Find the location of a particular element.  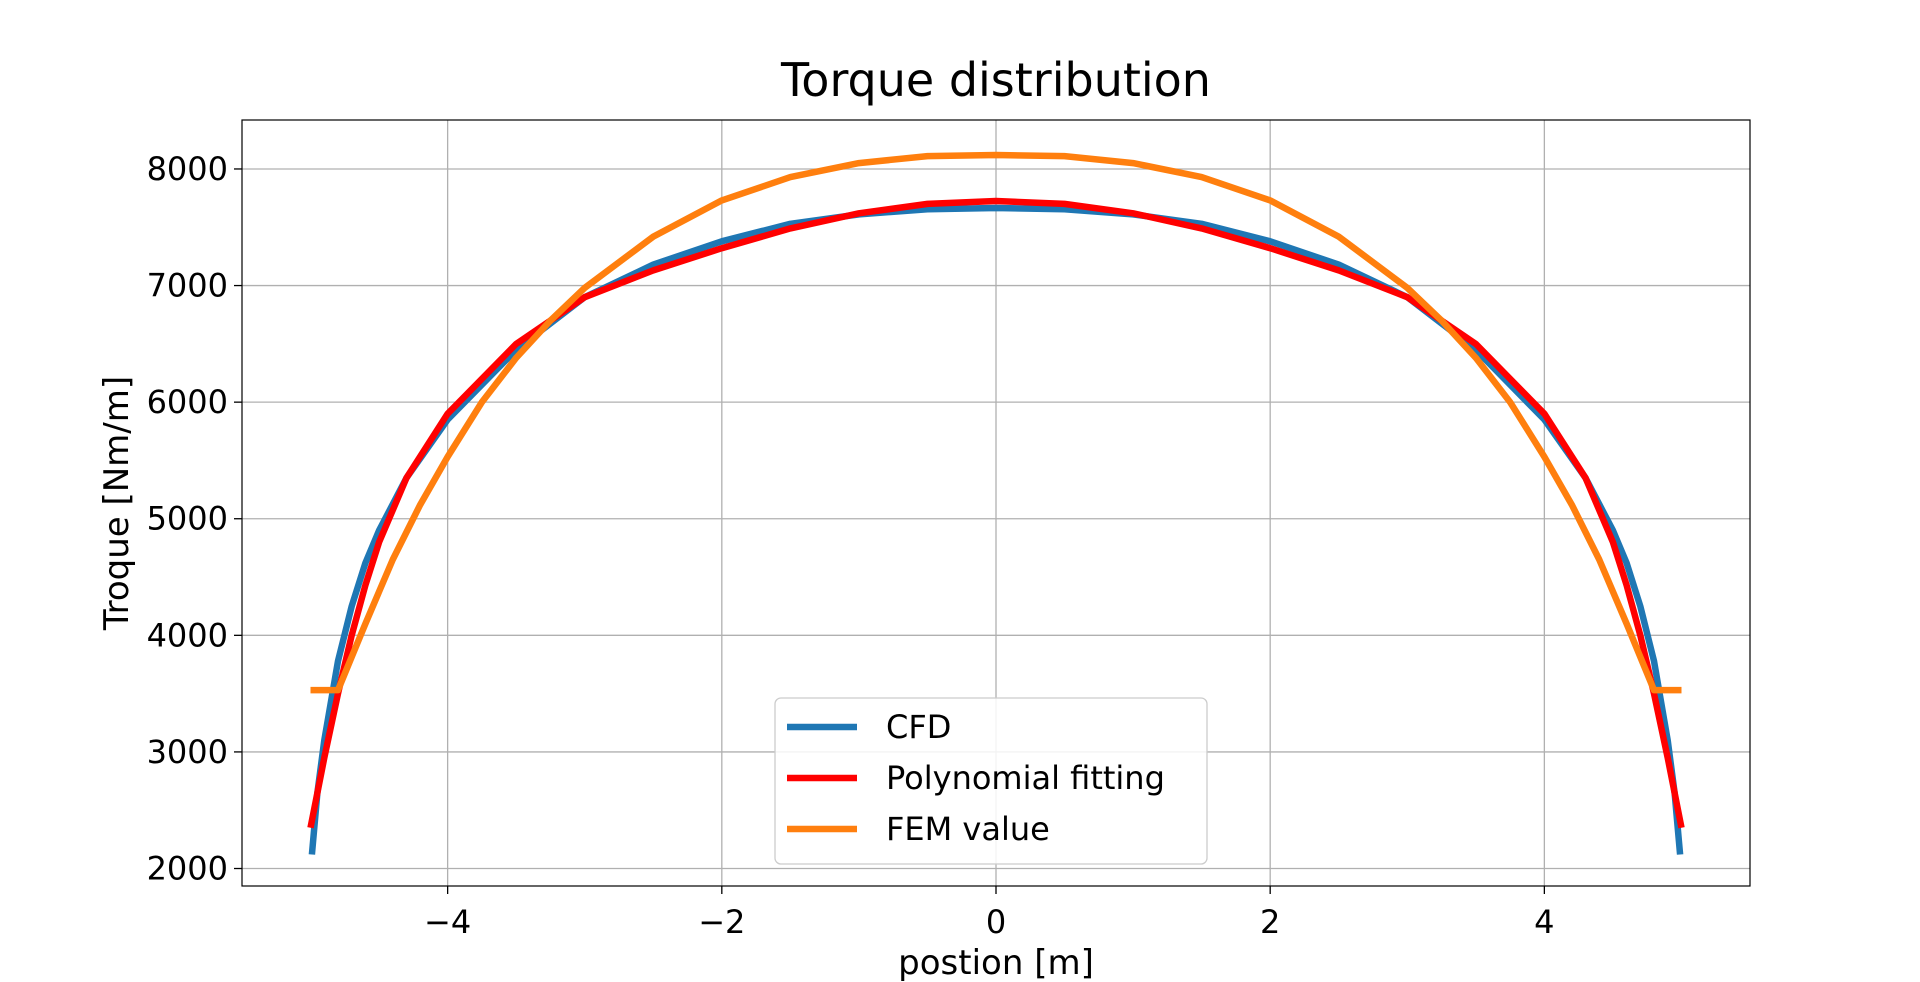

legend-box is located at coordinates (991, 781).